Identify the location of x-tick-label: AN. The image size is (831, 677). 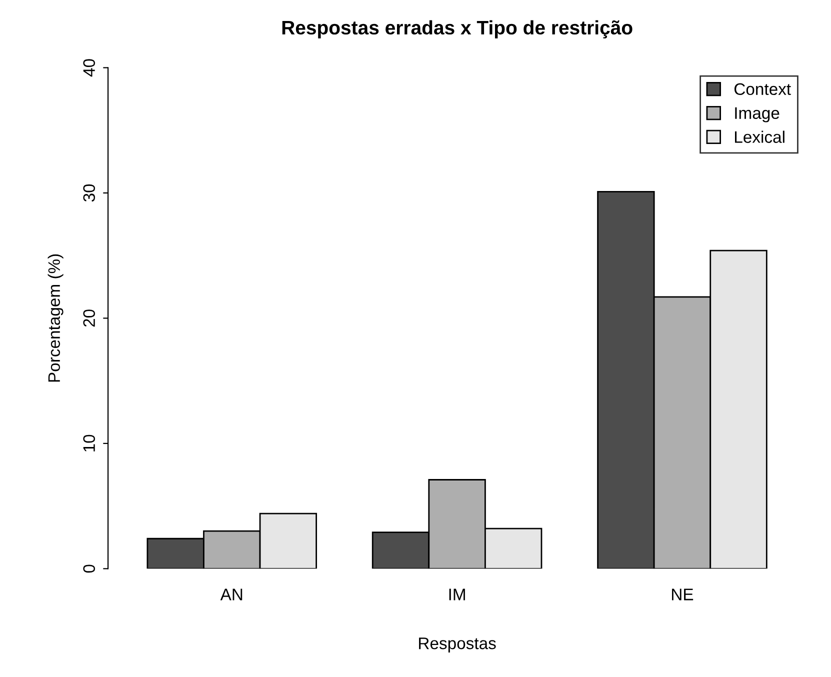
(231, 594).